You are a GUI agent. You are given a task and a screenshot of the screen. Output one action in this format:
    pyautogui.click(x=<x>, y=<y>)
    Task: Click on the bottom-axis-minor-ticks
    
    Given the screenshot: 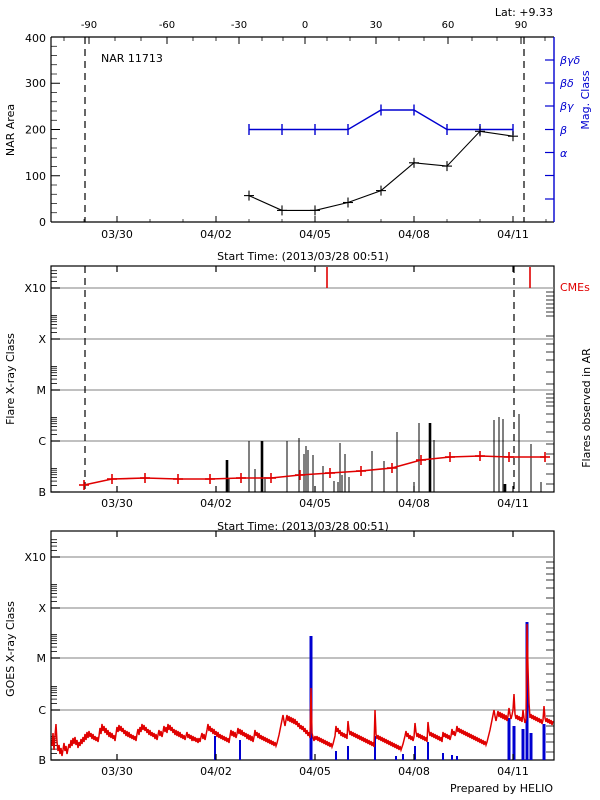 What is the action you would take?
    pyautogui.click(x=315, y=220)
    